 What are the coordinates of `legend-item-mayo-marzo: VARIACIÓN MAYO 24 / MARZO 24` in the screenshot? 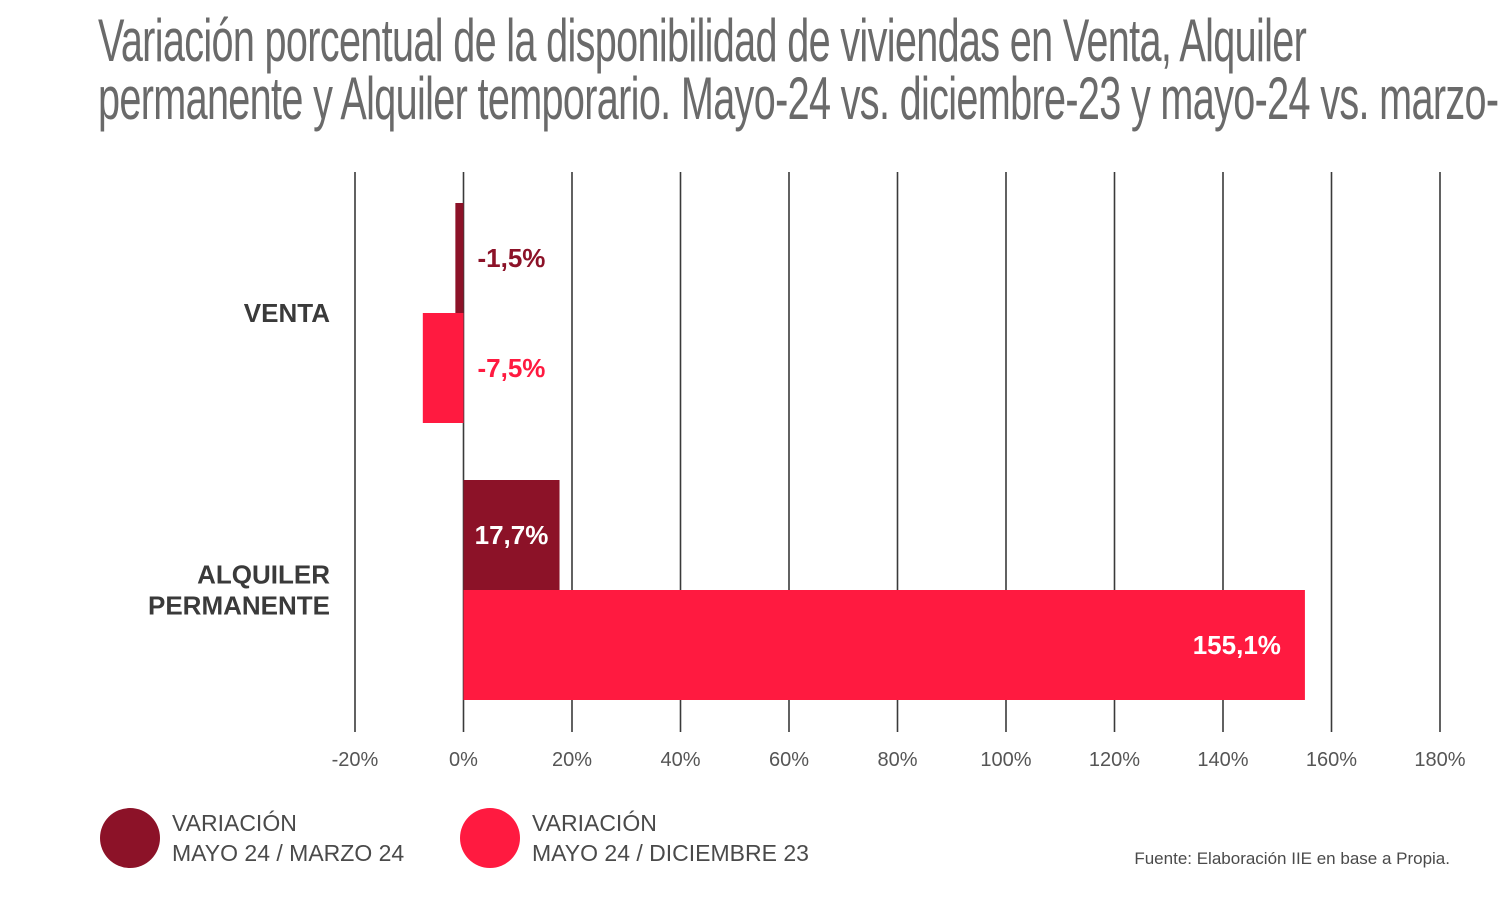 It's located at (252, 838).